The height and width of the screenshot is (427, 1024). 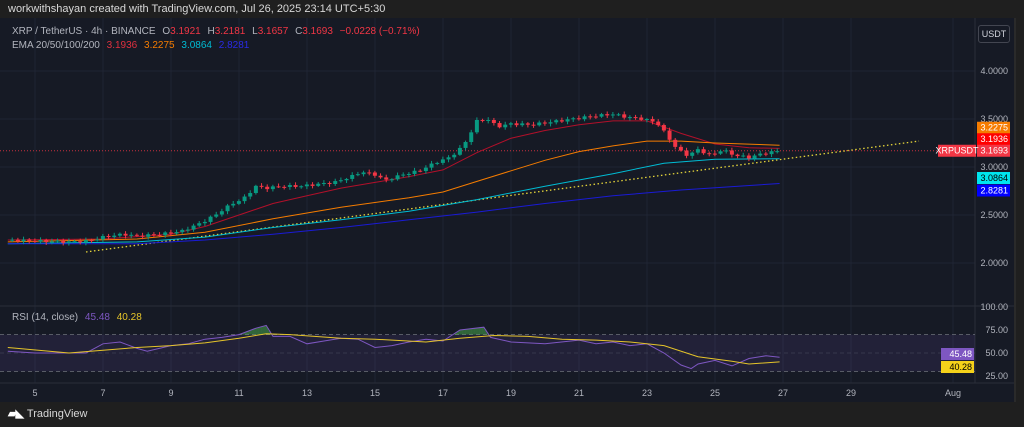 What do you see at coordinates (196, 45) in the screenshot?
I see `ema100-value: 3.0864` at bounding box center [196, 45].